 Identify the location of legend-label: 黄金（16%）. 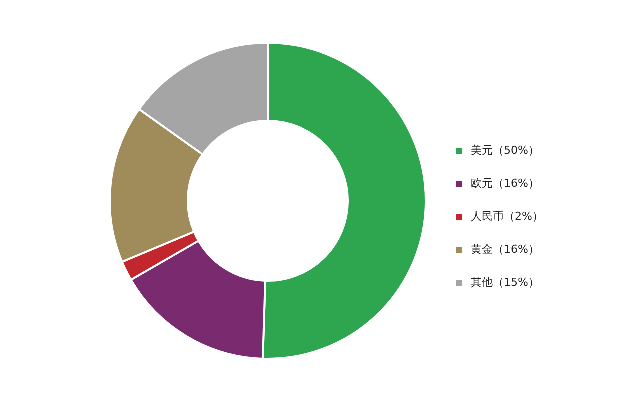
(505, 249).